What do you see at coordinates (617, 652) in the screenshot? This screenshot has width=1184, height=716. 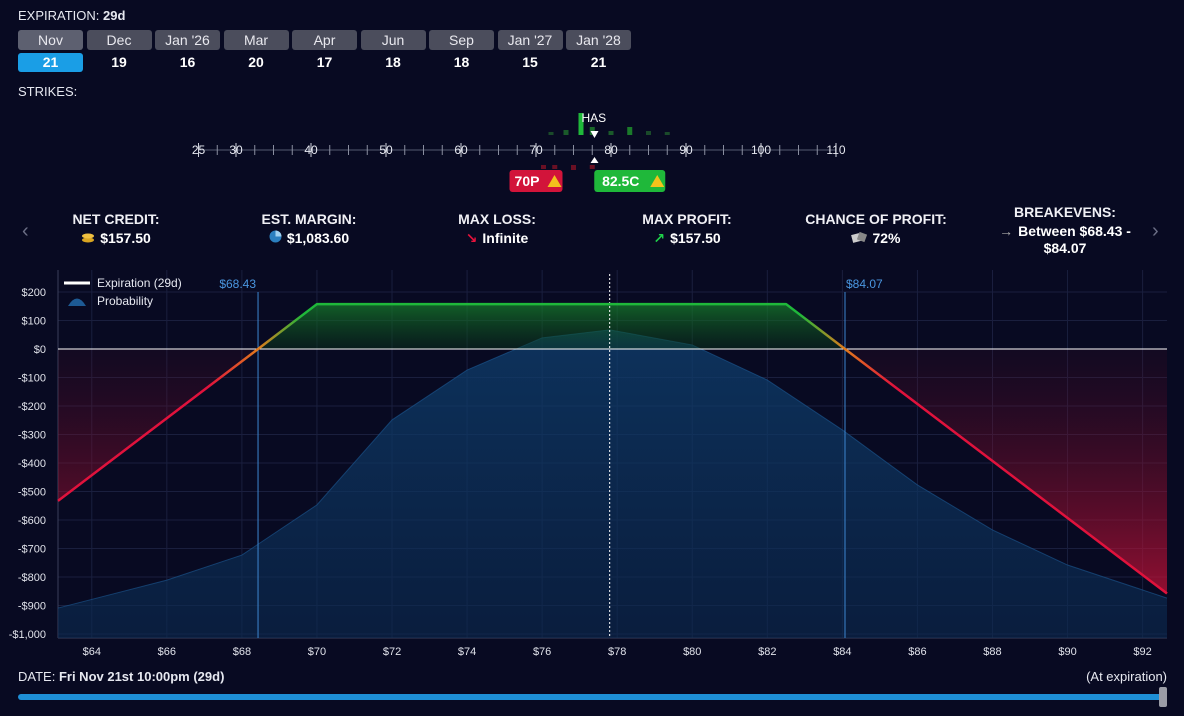 I see `x-tick-label: $78` at bounding box center [617, 652].